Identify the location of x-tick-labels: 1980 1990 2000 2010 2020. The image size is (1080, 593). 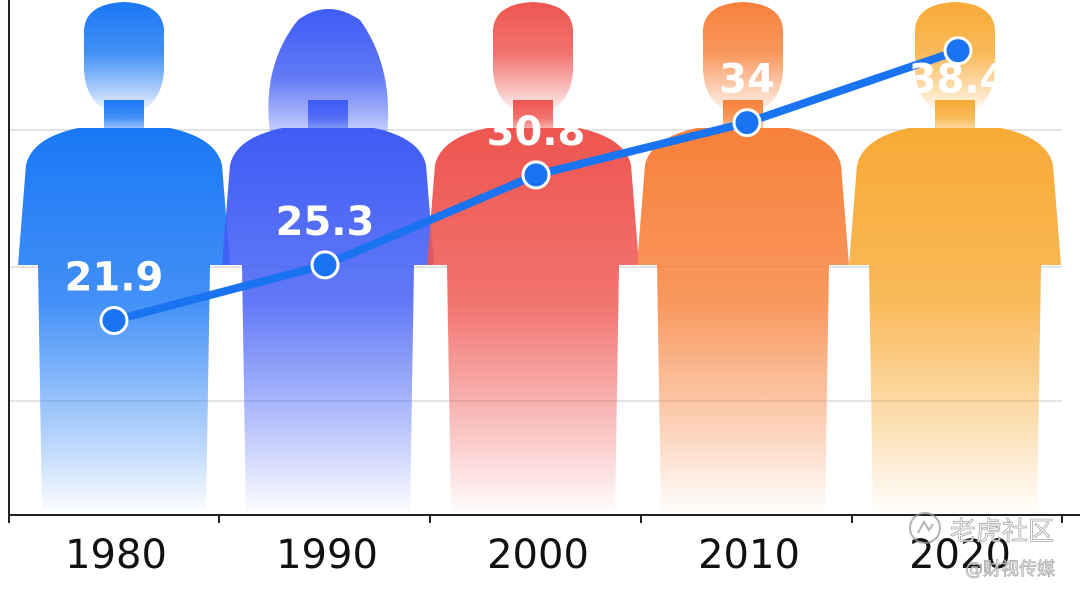
(538, 555).